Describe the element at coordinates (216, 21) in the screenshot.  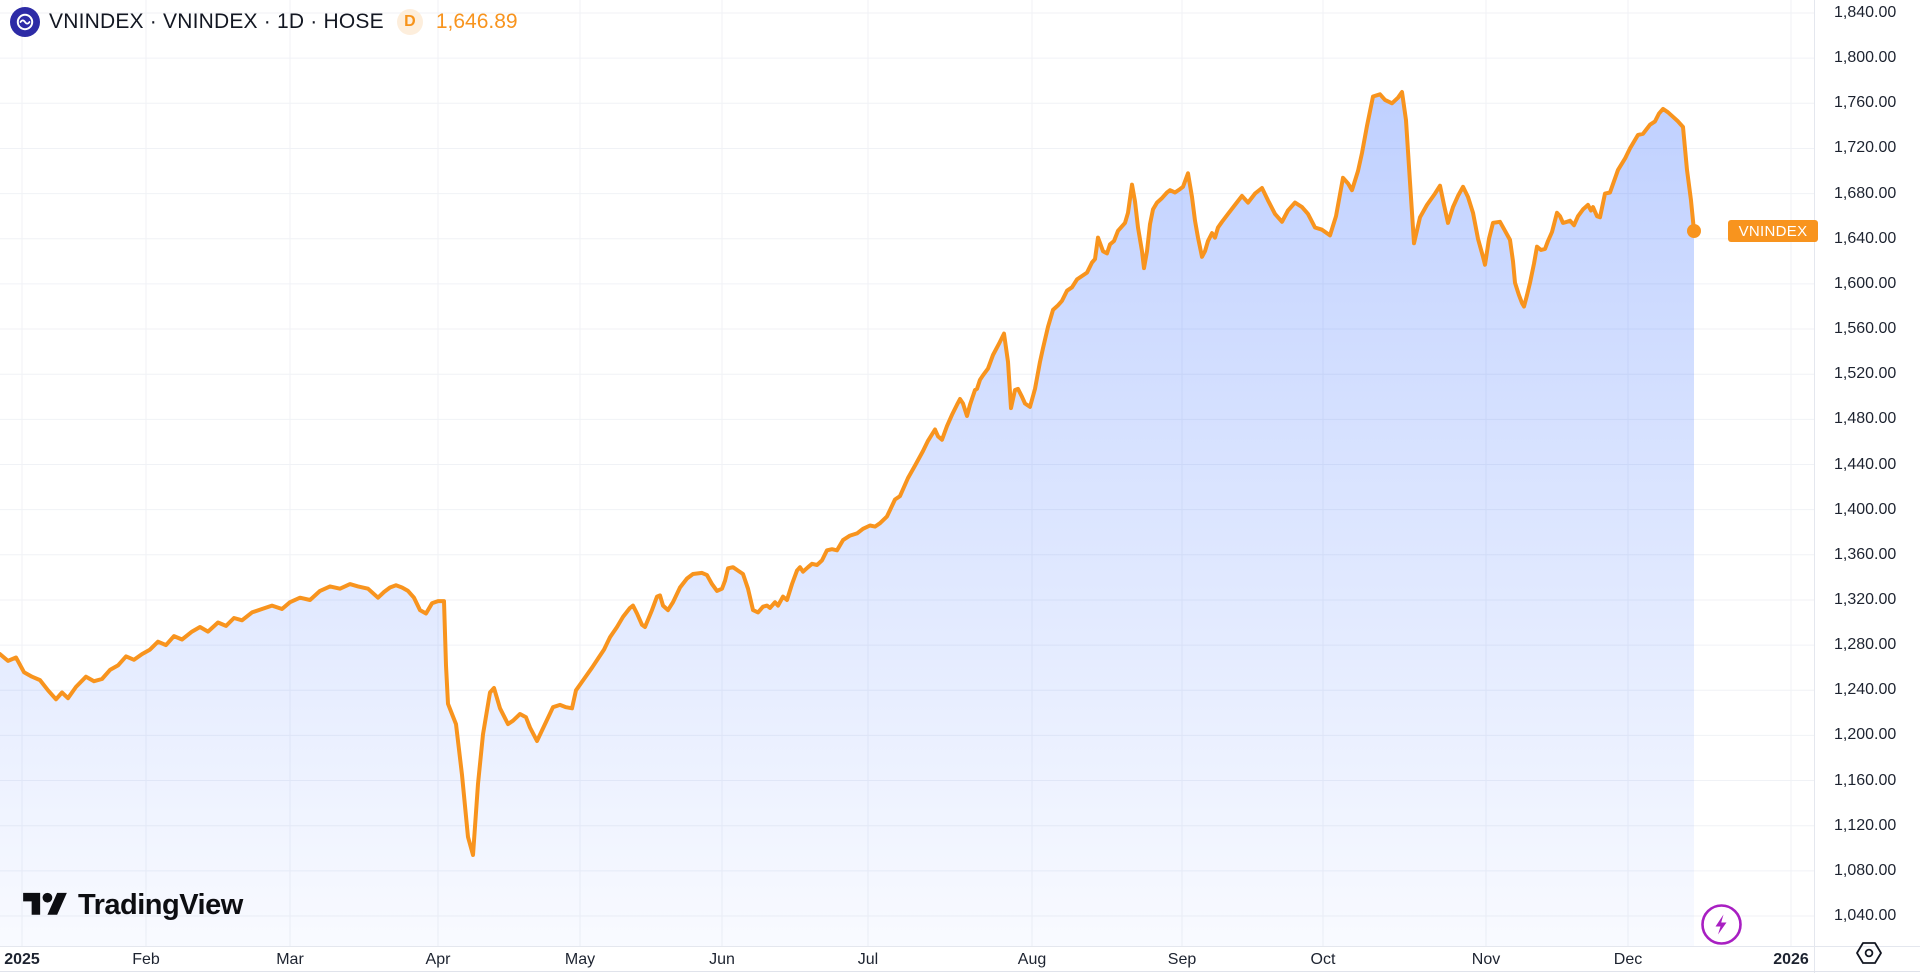
I see `symbol-title: VNINDEX · VNINDEX · 1D · HOSE` at that location.